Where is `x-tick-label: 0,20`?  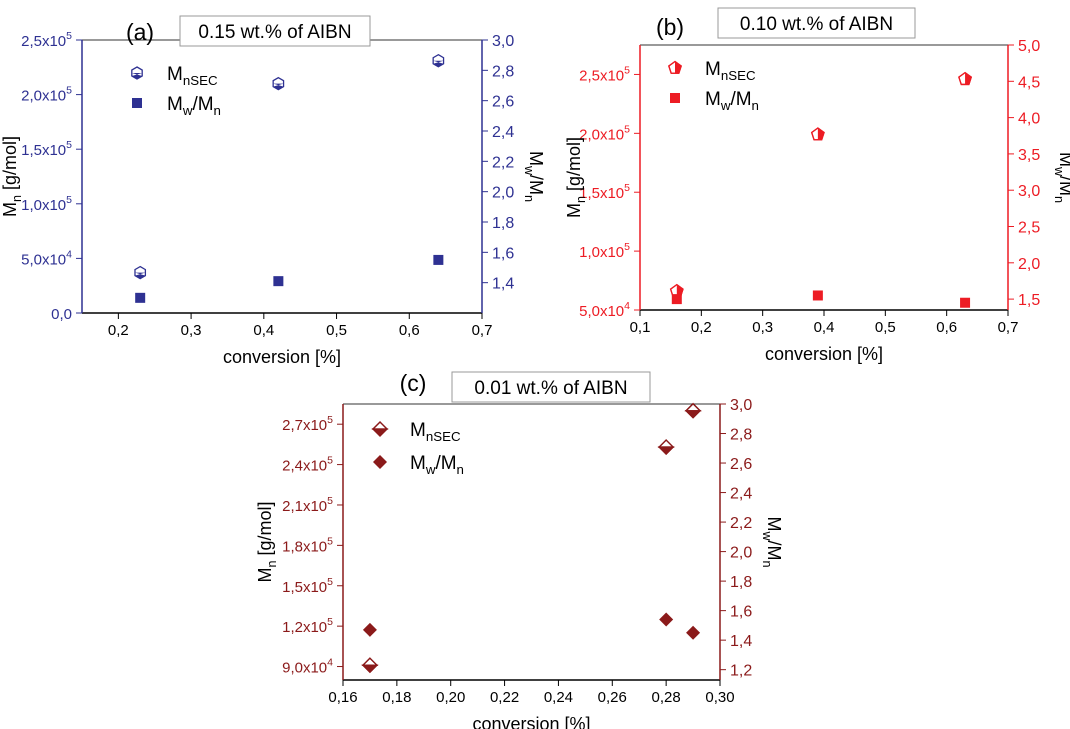
x-tick-label: 0,20 is located at coordinates (450, 697).